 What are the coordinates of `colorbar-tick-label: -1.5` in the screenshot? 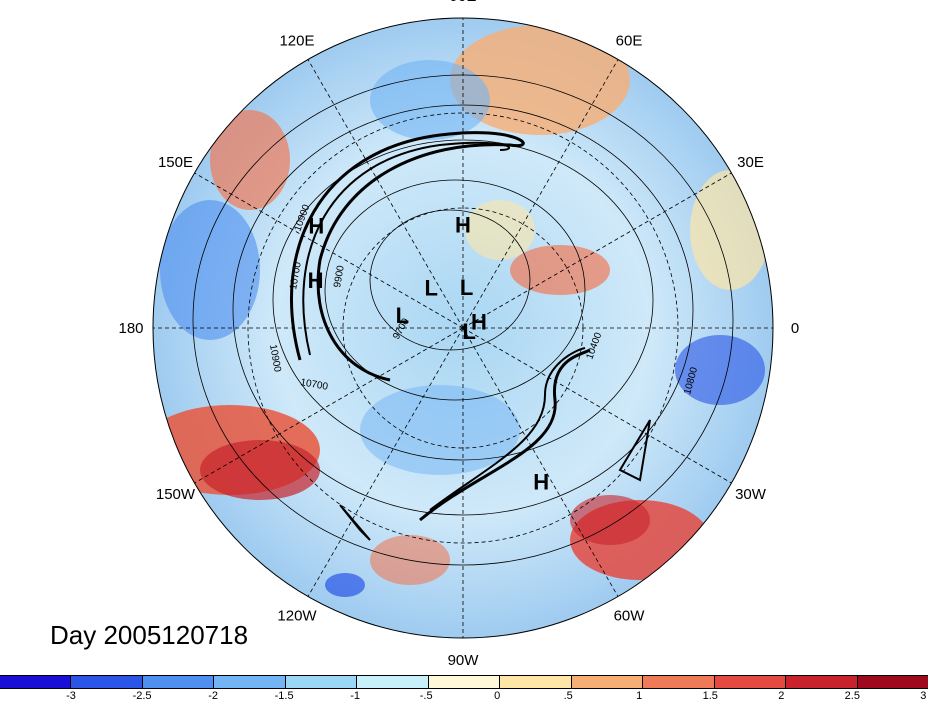 It's located at (284, 696).